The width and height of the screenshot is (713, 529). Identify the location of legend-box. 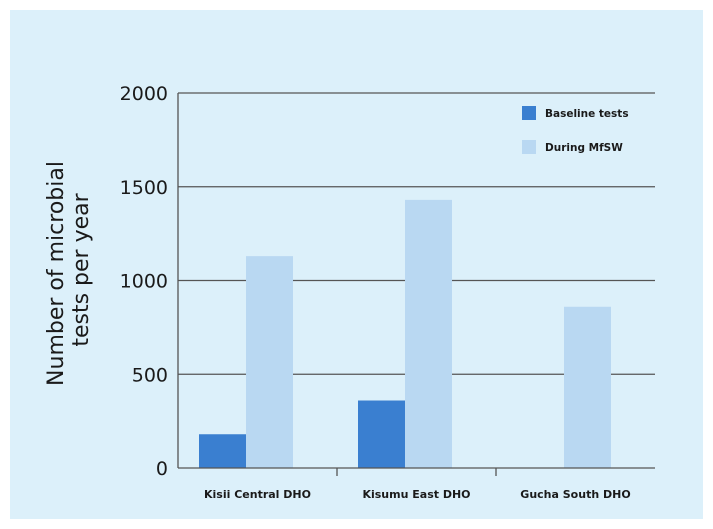
(583, 139).